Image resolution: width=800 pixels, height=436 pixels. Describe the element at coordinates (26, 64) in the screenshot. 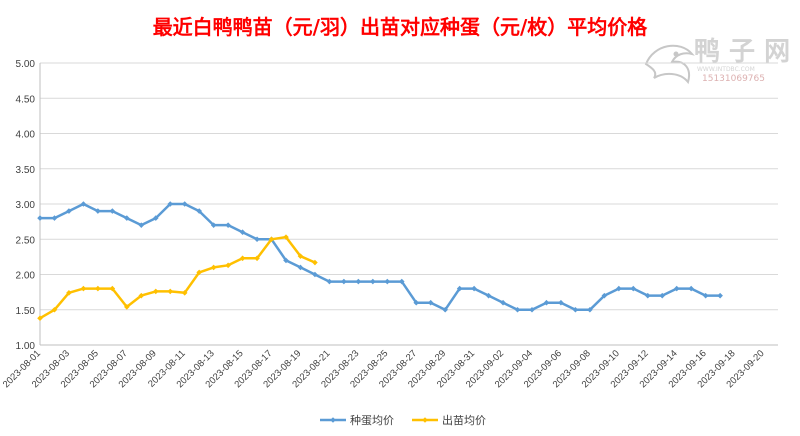

I see `y-tick-label: 5.00` at that location.